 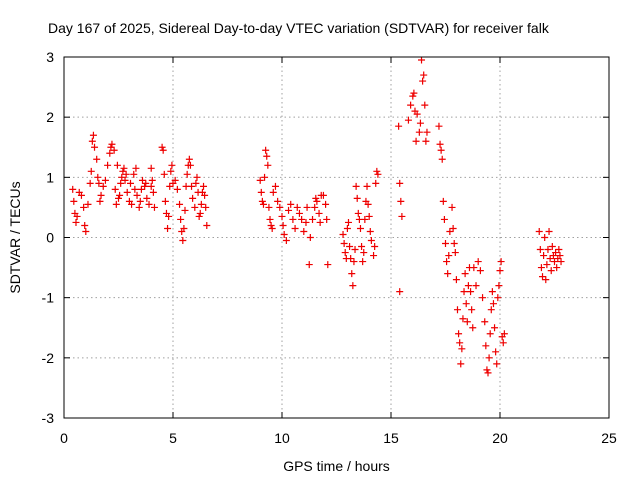 I want to click on y-tick-label: -3, so click(x=48, y=418).